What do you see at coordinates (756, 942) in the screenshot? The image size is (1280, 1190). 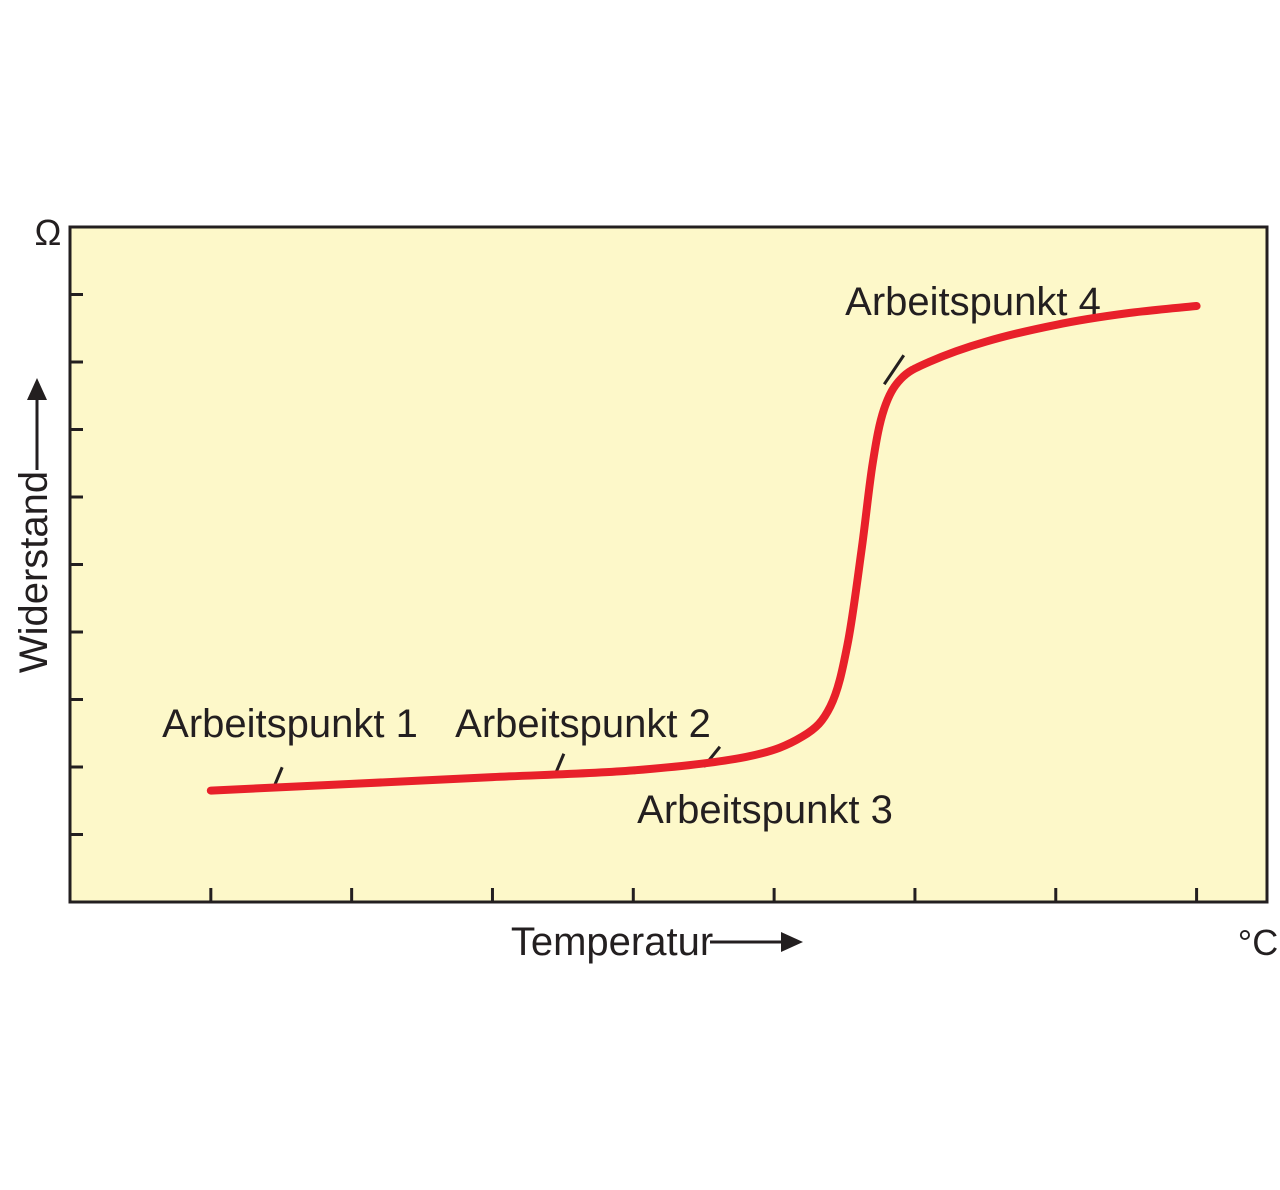 I see `x-axis-arrow` at bounding box center [756, 942].